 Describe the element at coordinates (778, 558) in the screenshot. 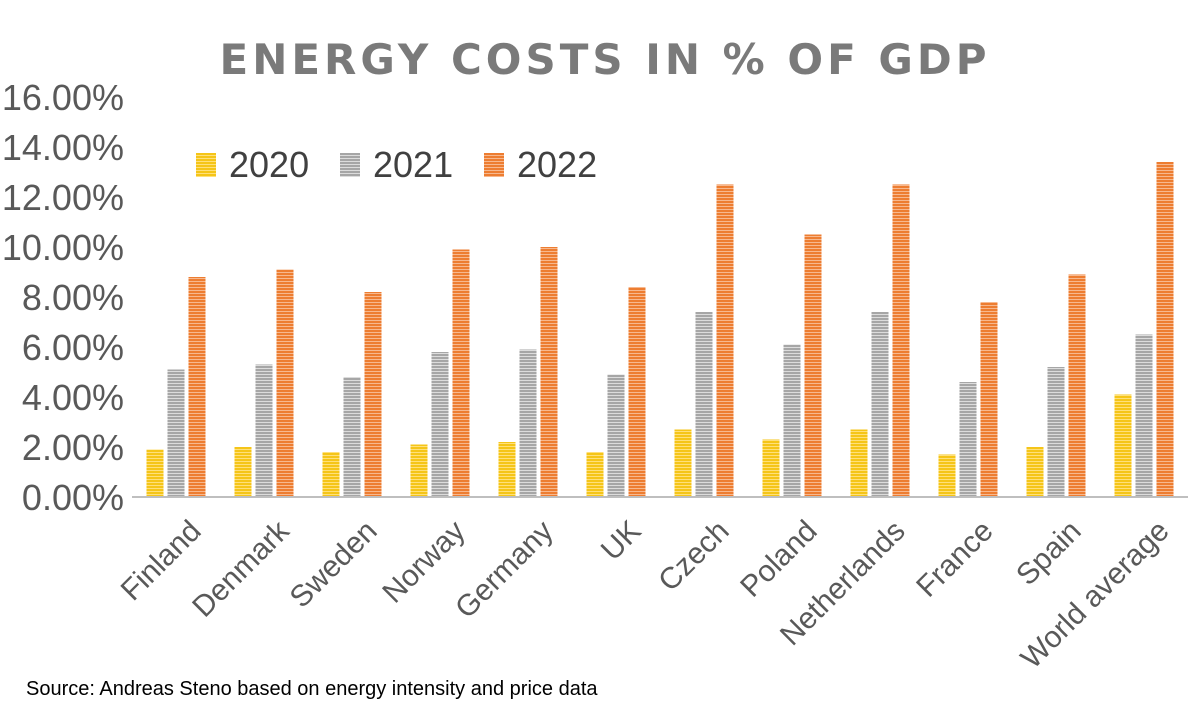

I see `x-tick-label: Poland` at that location.